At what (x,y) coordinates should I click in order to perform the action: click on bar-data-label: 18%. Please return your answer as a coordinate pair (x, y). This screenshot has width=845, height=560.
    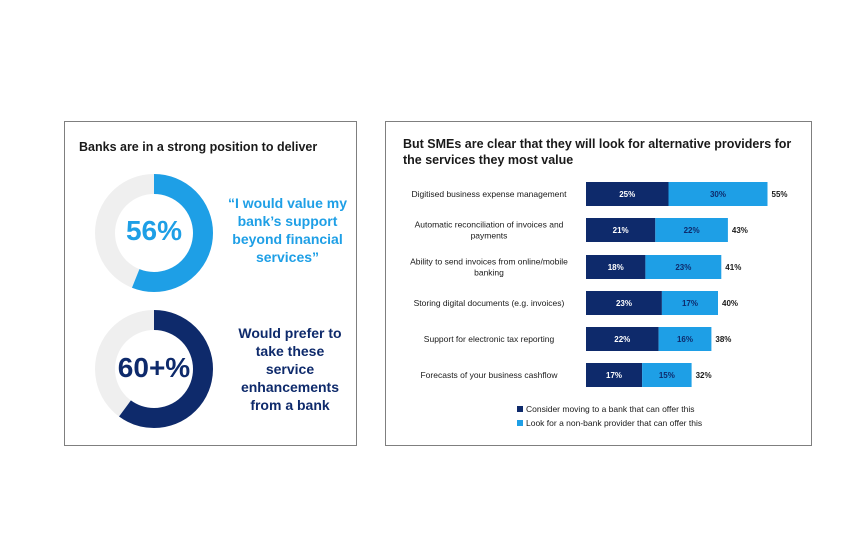
    Looking at the image, I should click on (616, 267).